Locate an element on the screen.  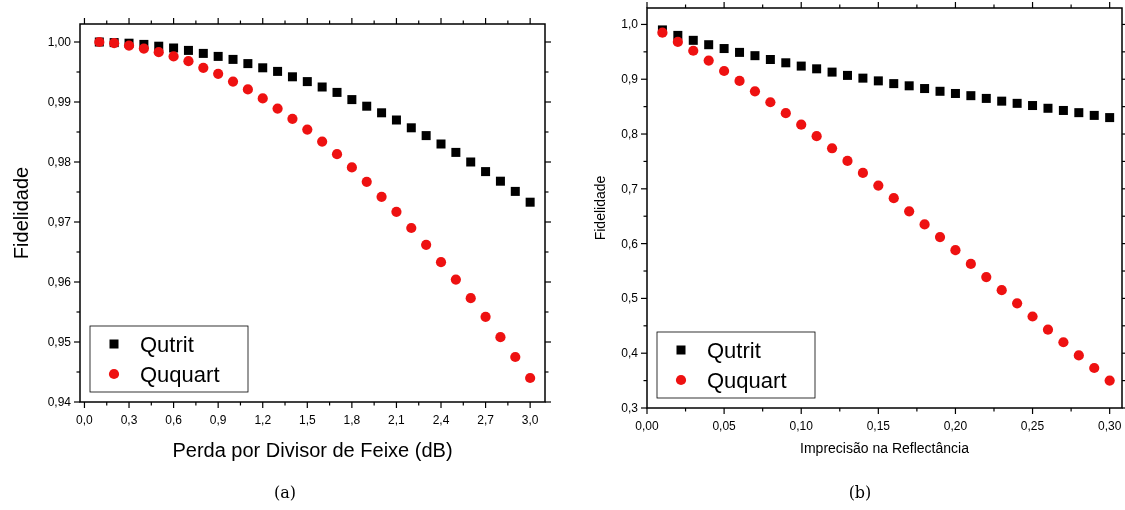
x-axis-title: Perda por Divisor de Feixe (dB) is located at coordinates (312, 450).